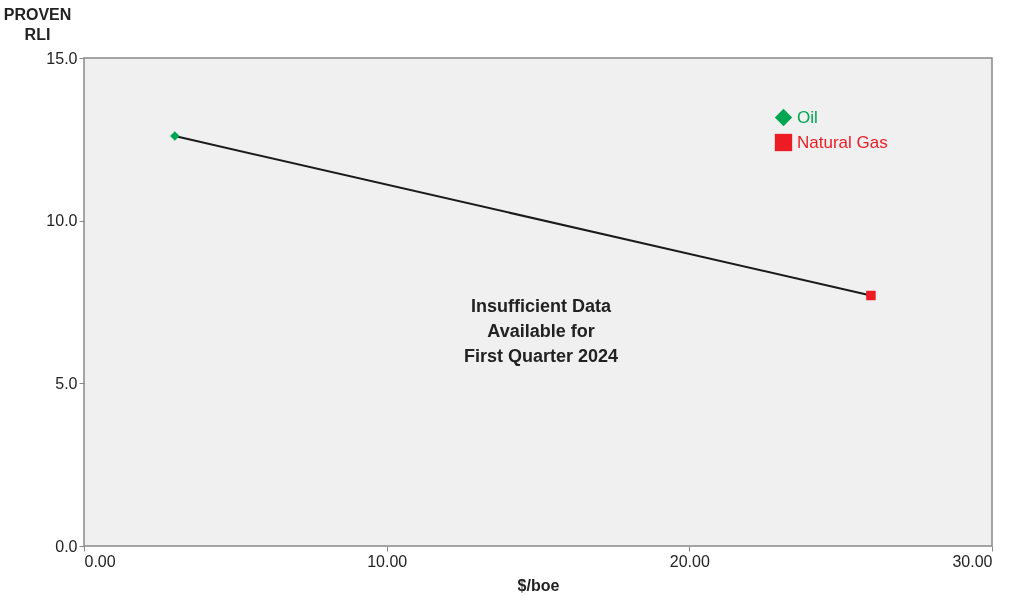 This screenshot has width=1018, height=605. I want to click on x-axis-title: $/boe, so click(538, 585).